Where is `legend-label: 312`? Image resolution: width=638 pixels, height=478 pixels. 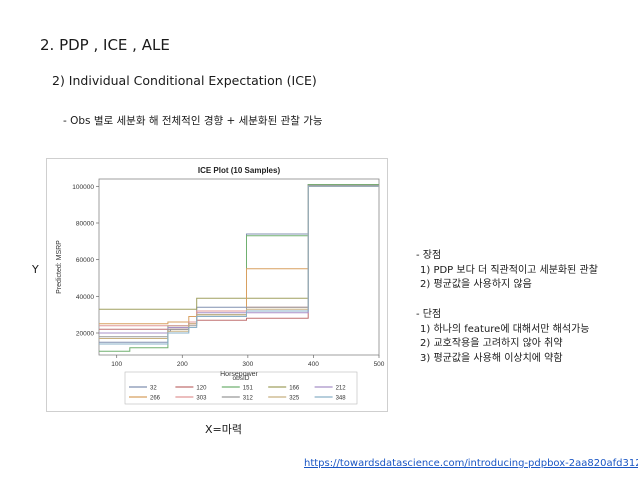
legend-label: 312 is located at coordinates (248, 399).